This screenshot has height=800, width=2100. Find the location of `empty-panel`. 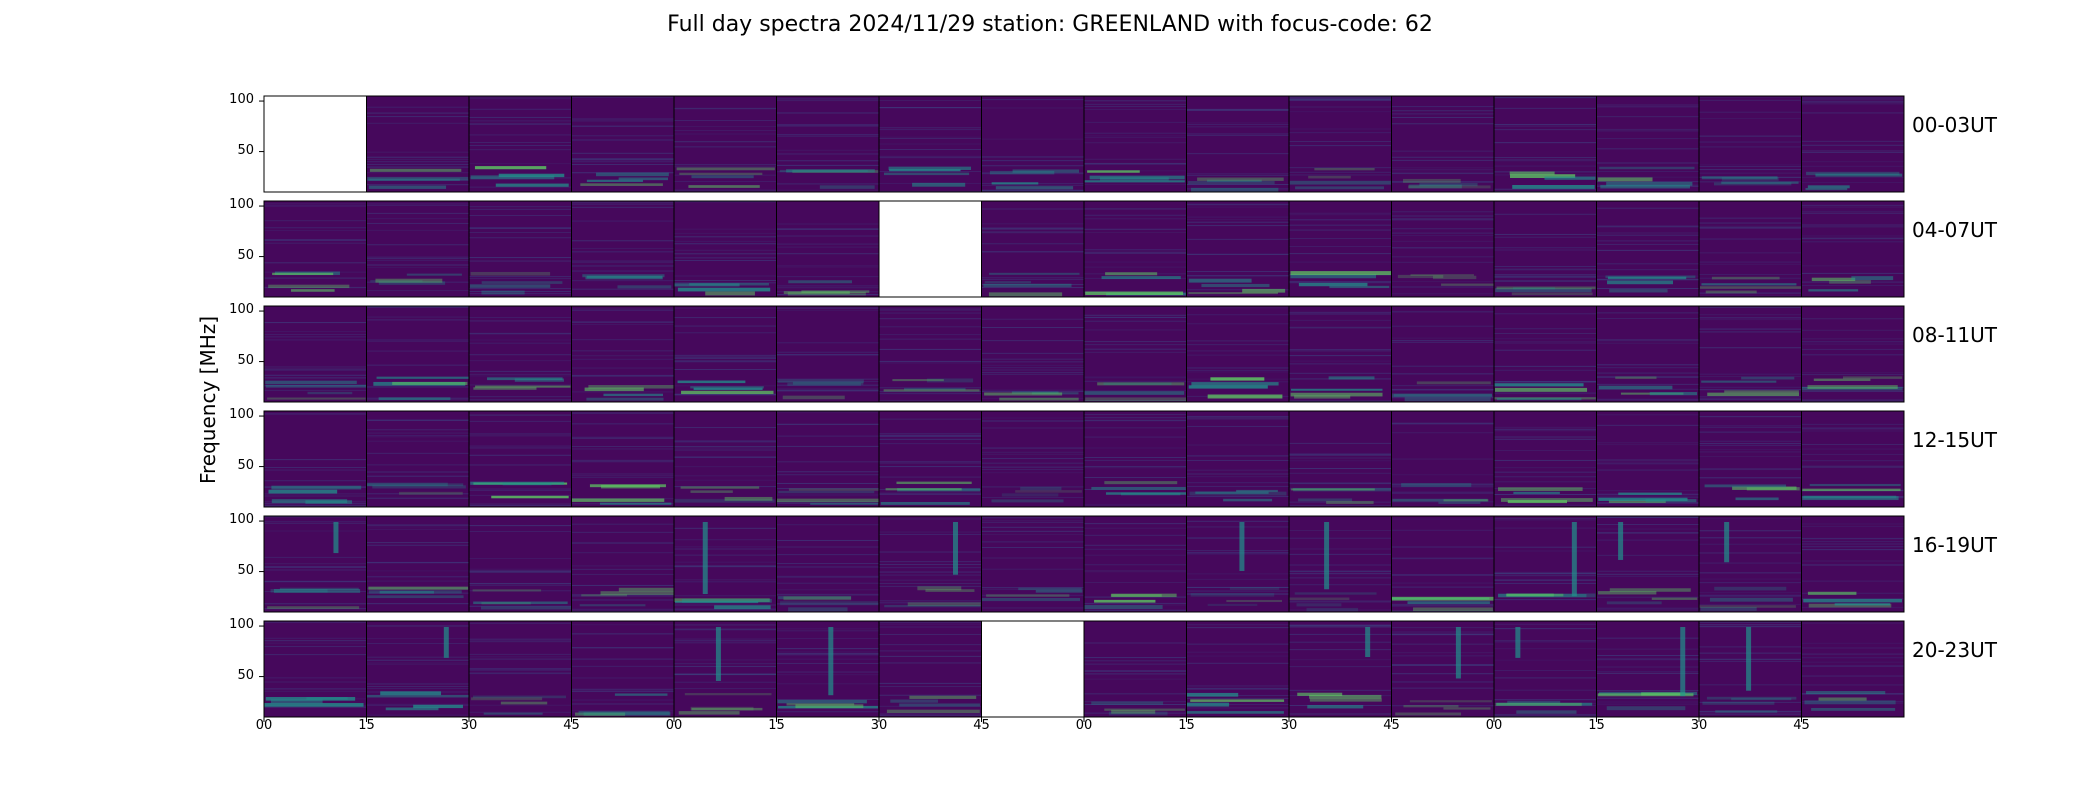

empty-panel is located at coordinates (930, 249).